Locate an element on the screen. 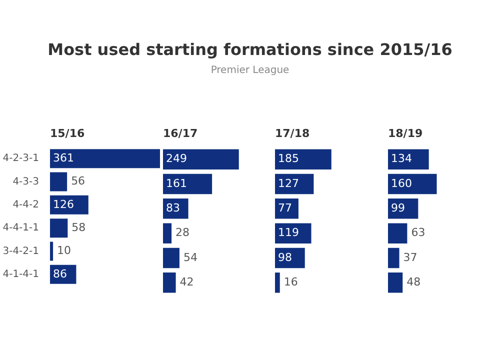 The height and width of the screenshot is (362, 500). data-label: 86 is located at coordinates (60, 273).